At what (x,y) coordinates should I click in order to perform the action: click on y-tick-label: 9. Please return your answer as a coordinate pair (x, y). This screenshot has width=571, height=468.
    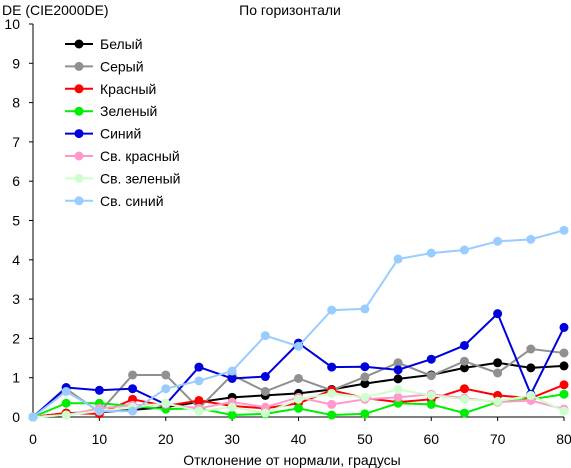
    Looking at the image, I should click on (16, 63).